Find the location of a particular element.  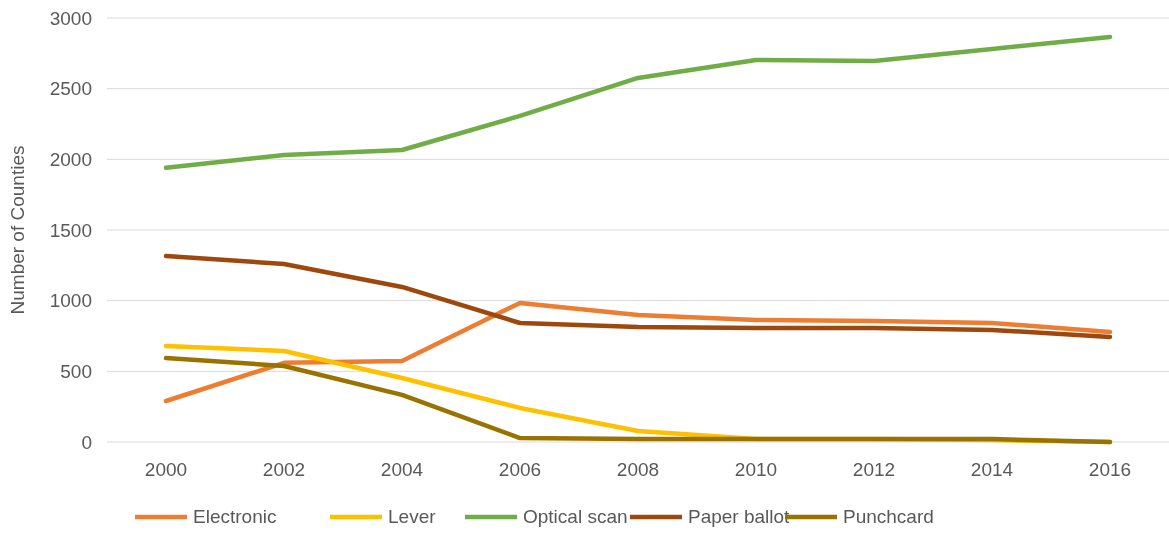

x-tick-label: 2016 is located at coordinates (1110, 469).